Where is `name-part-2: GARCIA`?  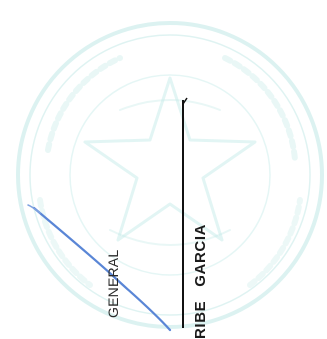
name-part-2: GARCIA is located at coordinates (200, 255).